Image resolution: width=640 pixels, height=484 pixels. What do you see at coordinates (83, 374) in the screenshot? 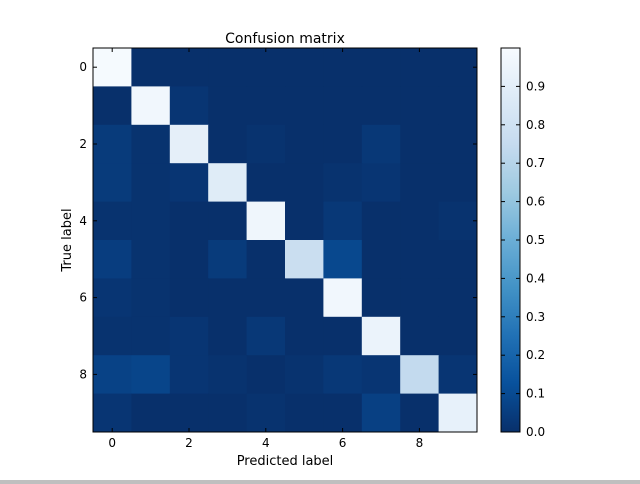
I see `y-tick-label: 8` at bounding box center [83, 374].